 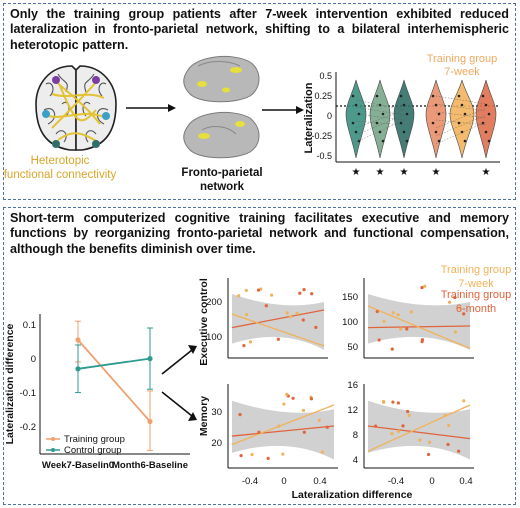 What do you see at coordinates (325, 76) in the screenshot?
I see `violin-ytick: 0.5` at bounding box center [325, 76].